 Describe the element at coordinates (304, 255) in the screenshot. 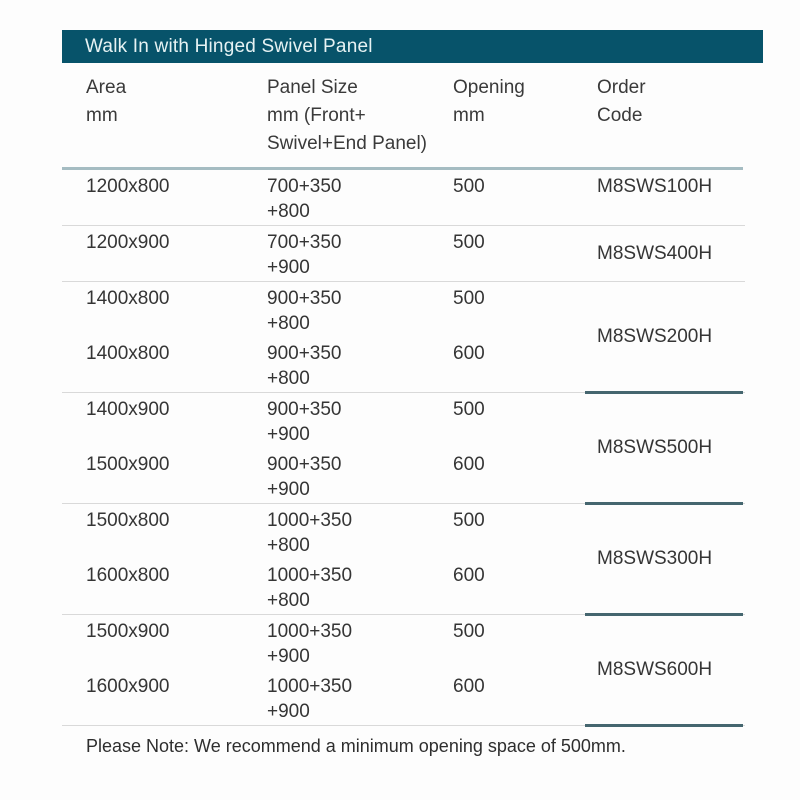

I see `panel-size-cell: 700+350 +900` at that location.